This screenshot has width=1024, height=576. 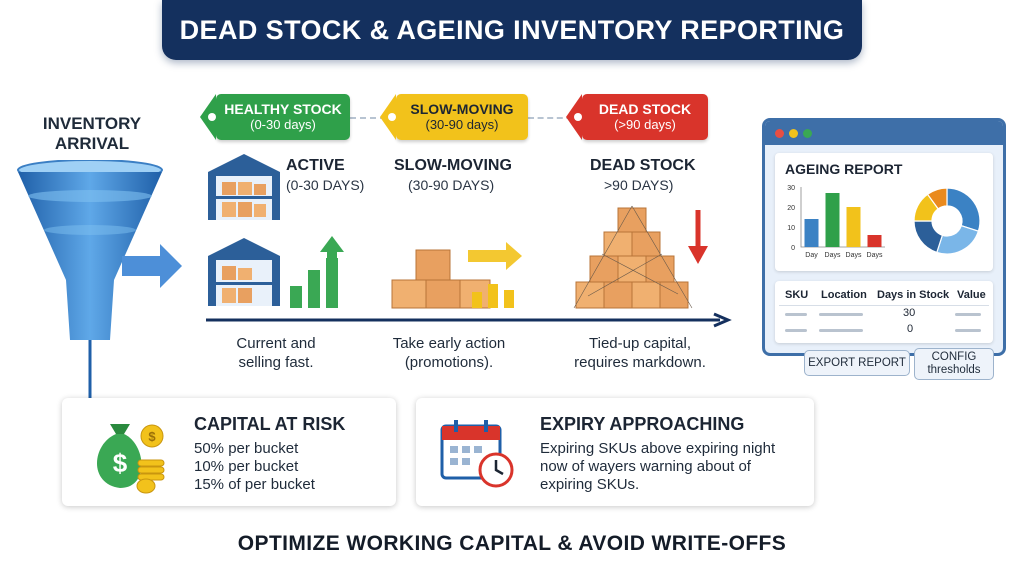 What do you see at coordinates (283, 124) in the screenshot?
I see `tag-range: (0-30 days)` at bounding box center [283, 124].